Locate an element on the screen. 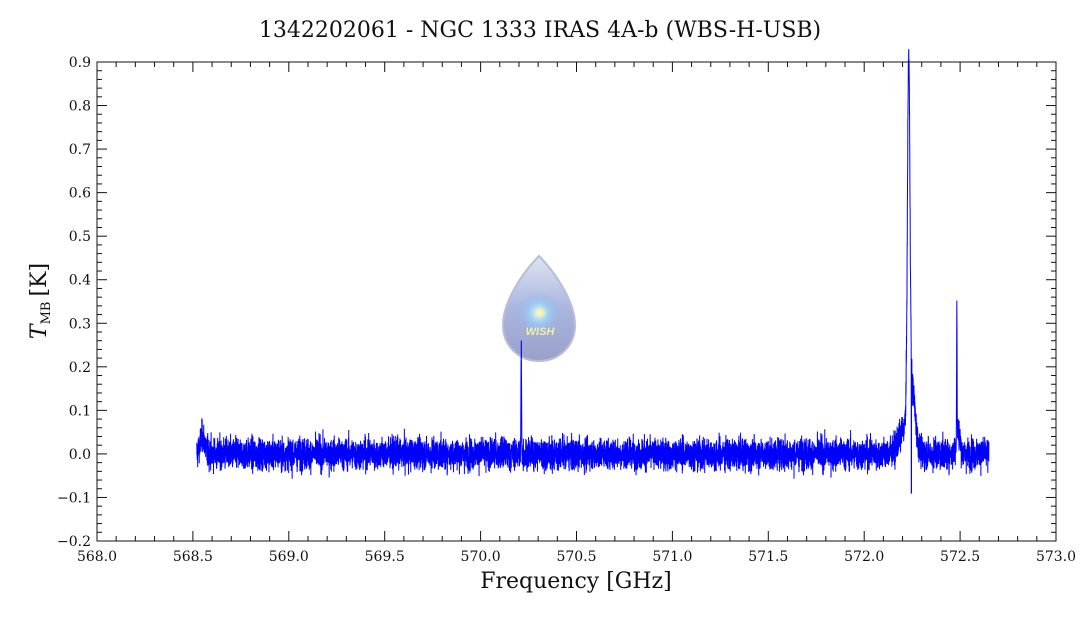 This screenshot has width=1080, height=618. svg-text:TMB[K]: TMB [K] is located at coordinates (40, 301).